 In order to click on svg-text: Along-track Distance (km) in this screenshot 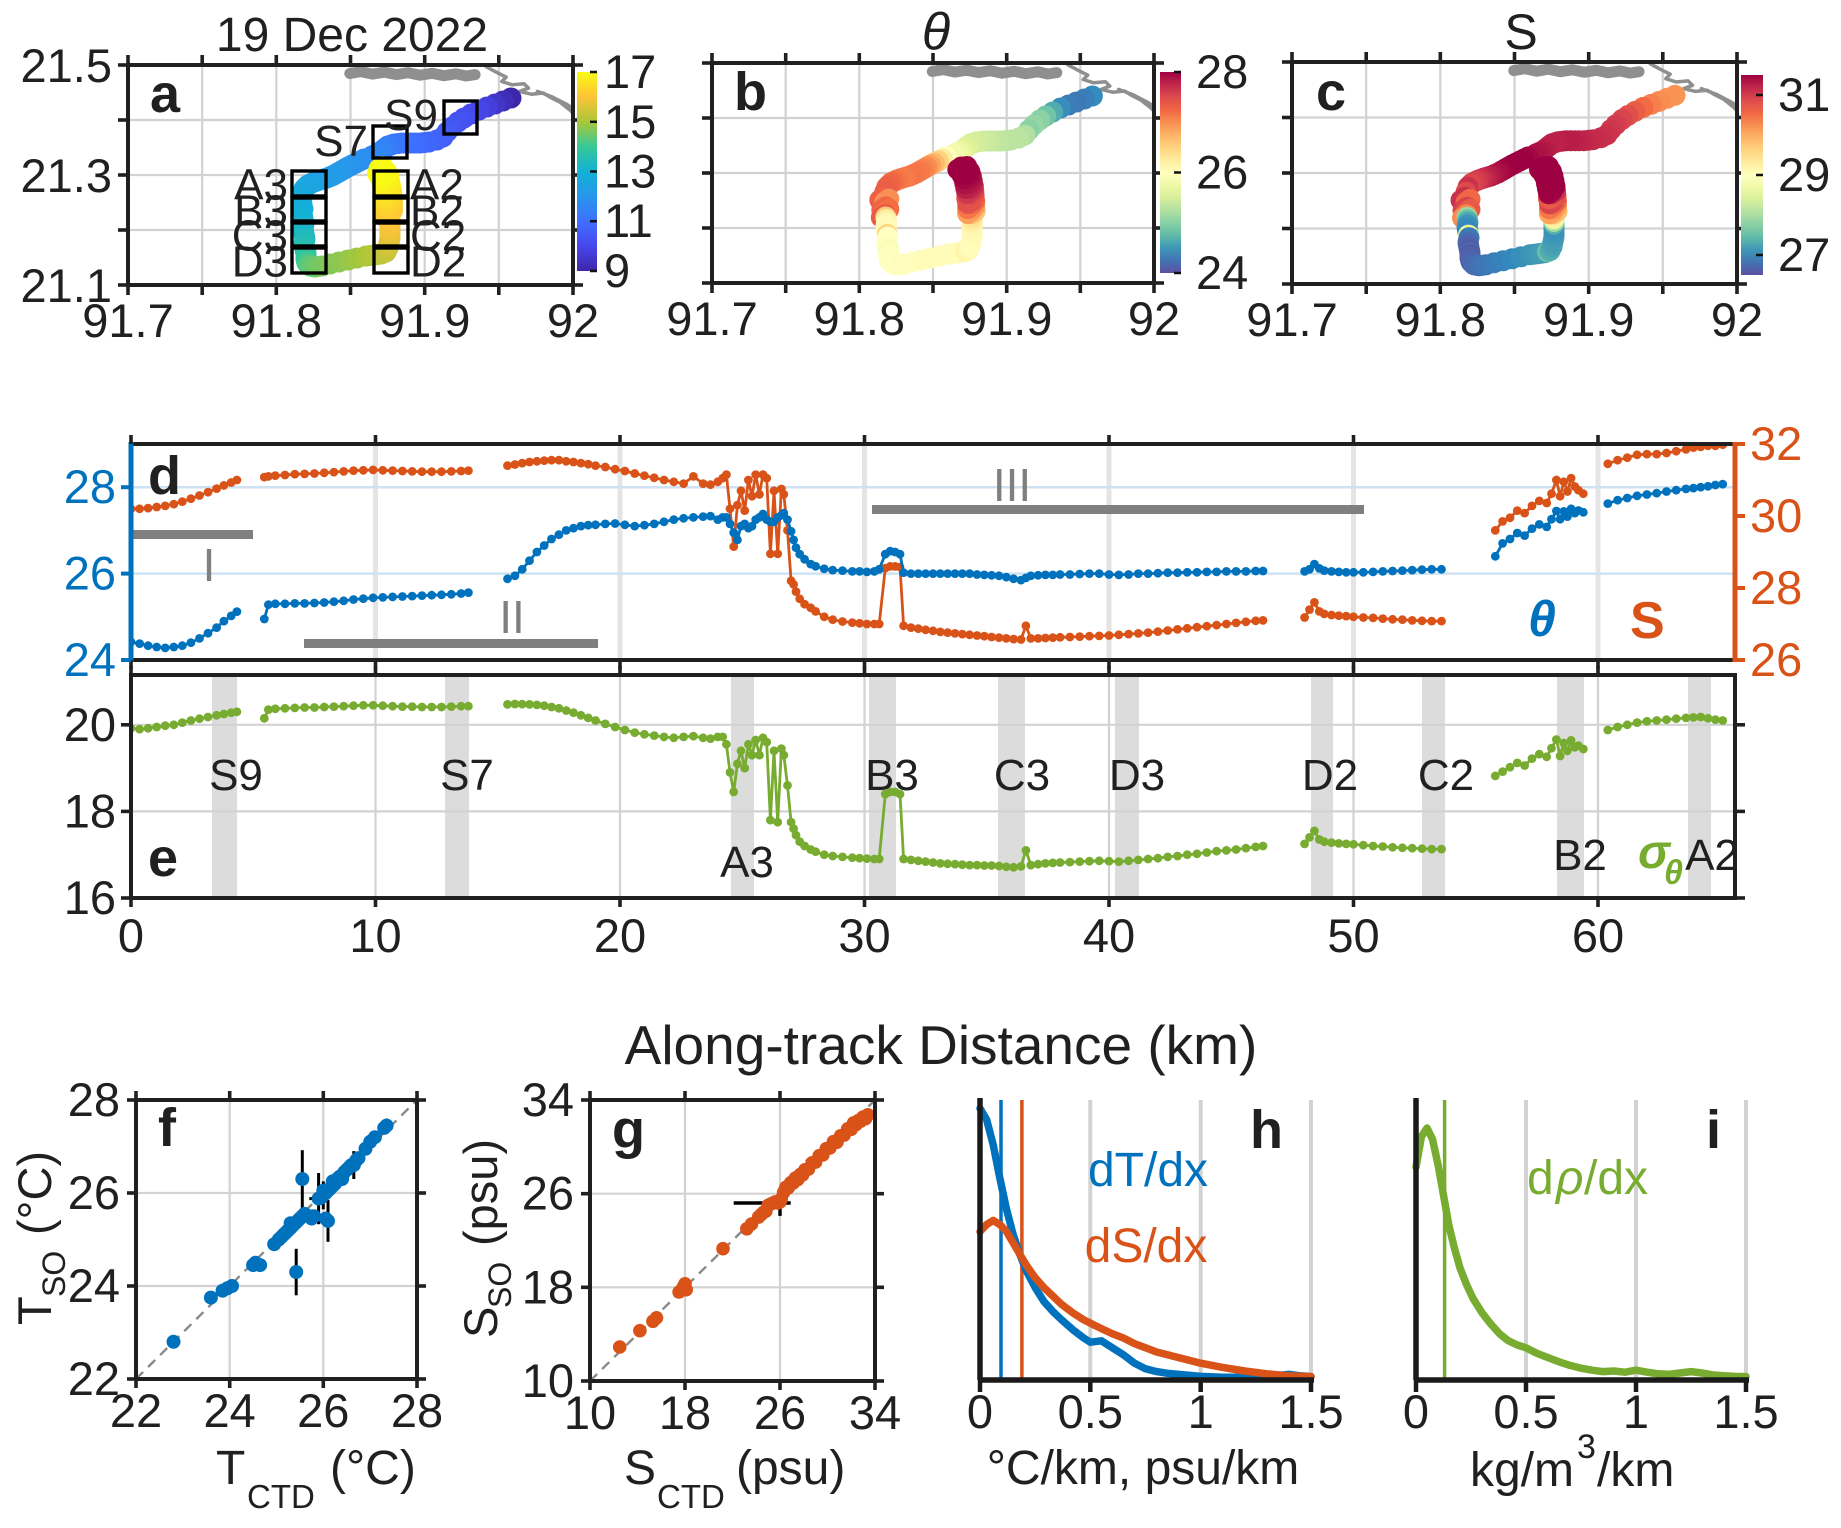, I will do `click(941, 1045)`.